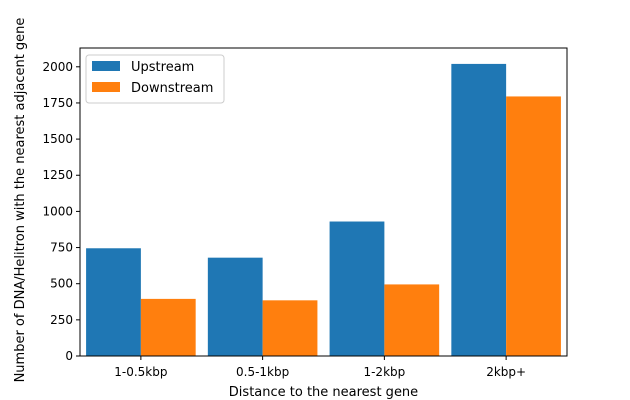 Image resolution: width=630 pixels, height=400 pixels. Describe the element at coordinates (61, 320) in the screenshot. I see `y-tick-label: 250` at that location.